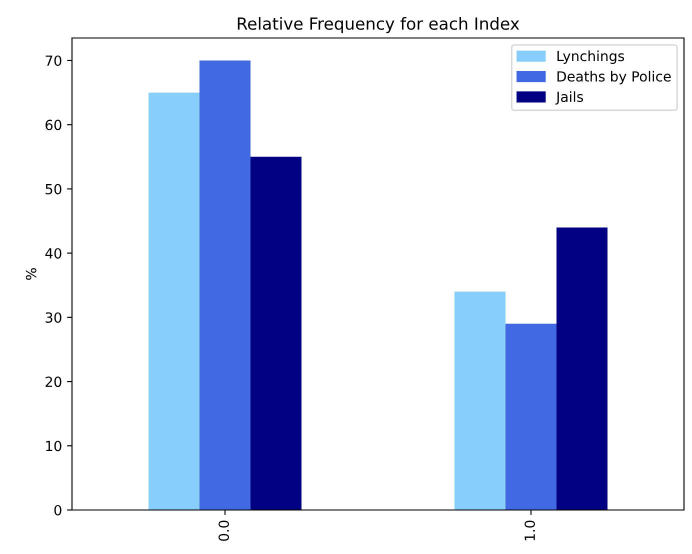 The image size is (692, 554). Describe the element at coordinates (31, 274) in the screenshot. I see `y-axis-title: %` at that location.